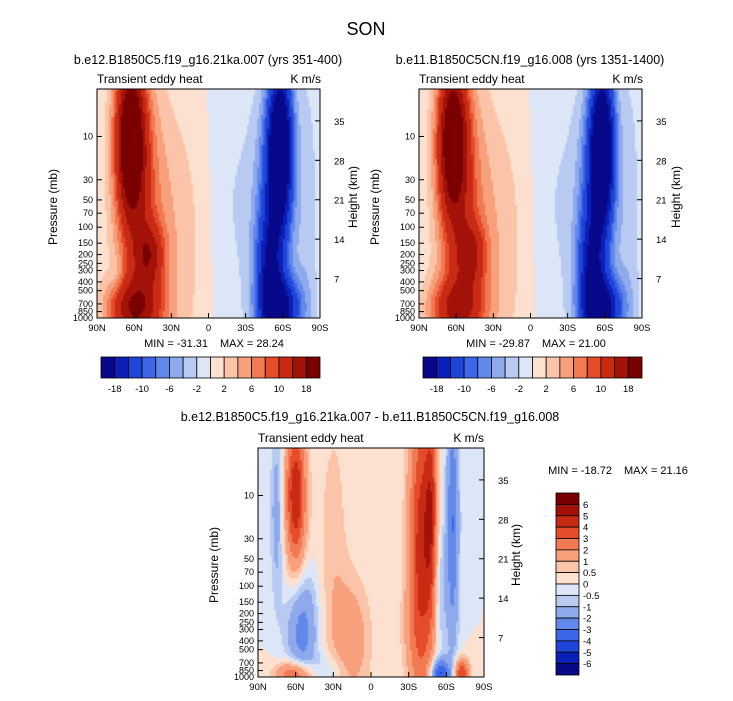 The width and height of the screenshot is (733, 701). I want to click on x-tick-label: 90N, so click(97, 328).